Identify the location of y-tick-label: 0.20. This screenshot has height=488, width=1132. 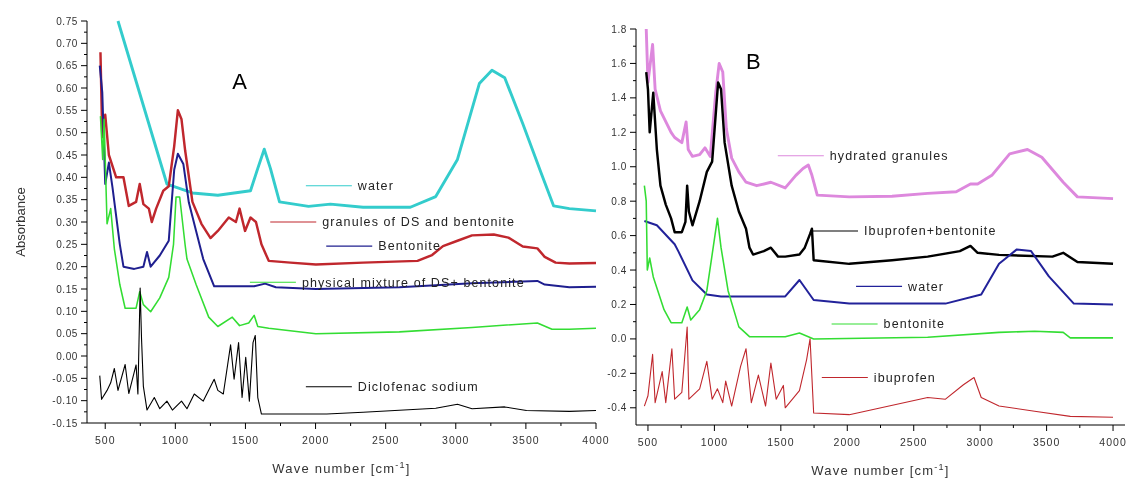
(67, 267).